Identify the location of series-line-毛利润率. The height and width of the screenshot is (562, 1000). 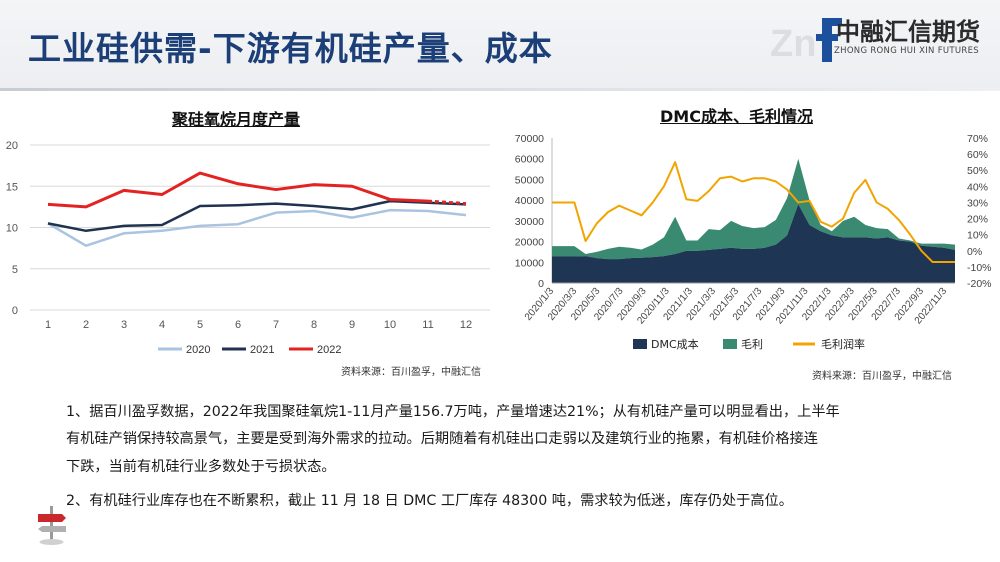
(753, 212).